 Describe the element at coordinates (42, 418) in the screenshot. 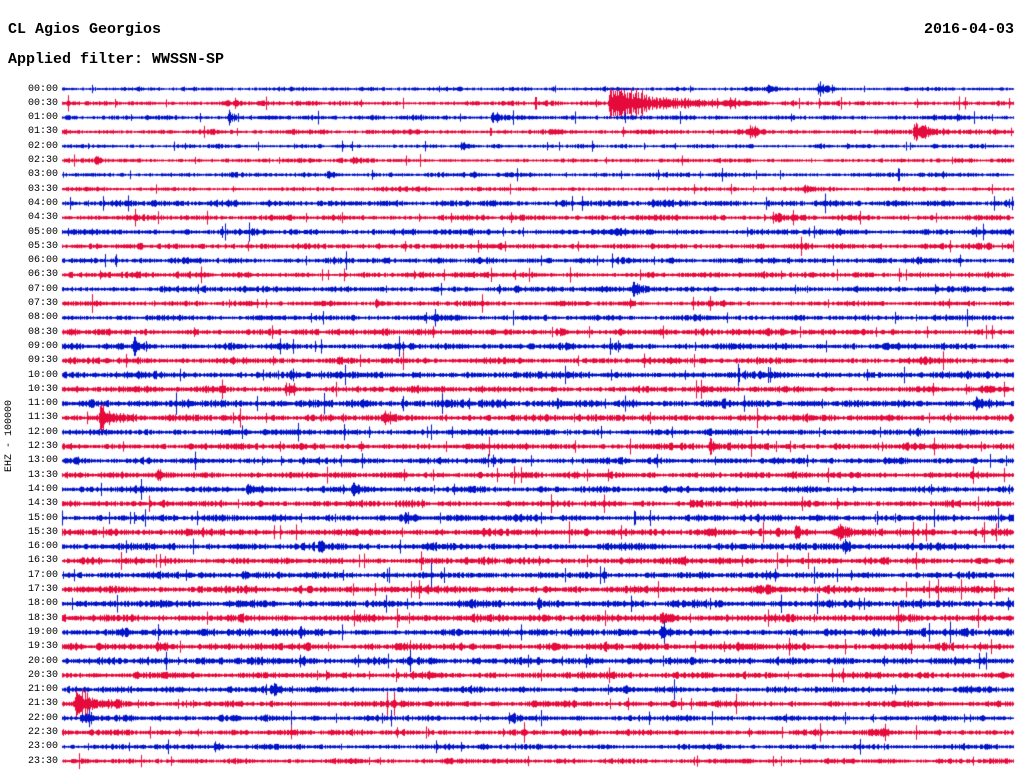

I see `time-label: 11:30` at that location.